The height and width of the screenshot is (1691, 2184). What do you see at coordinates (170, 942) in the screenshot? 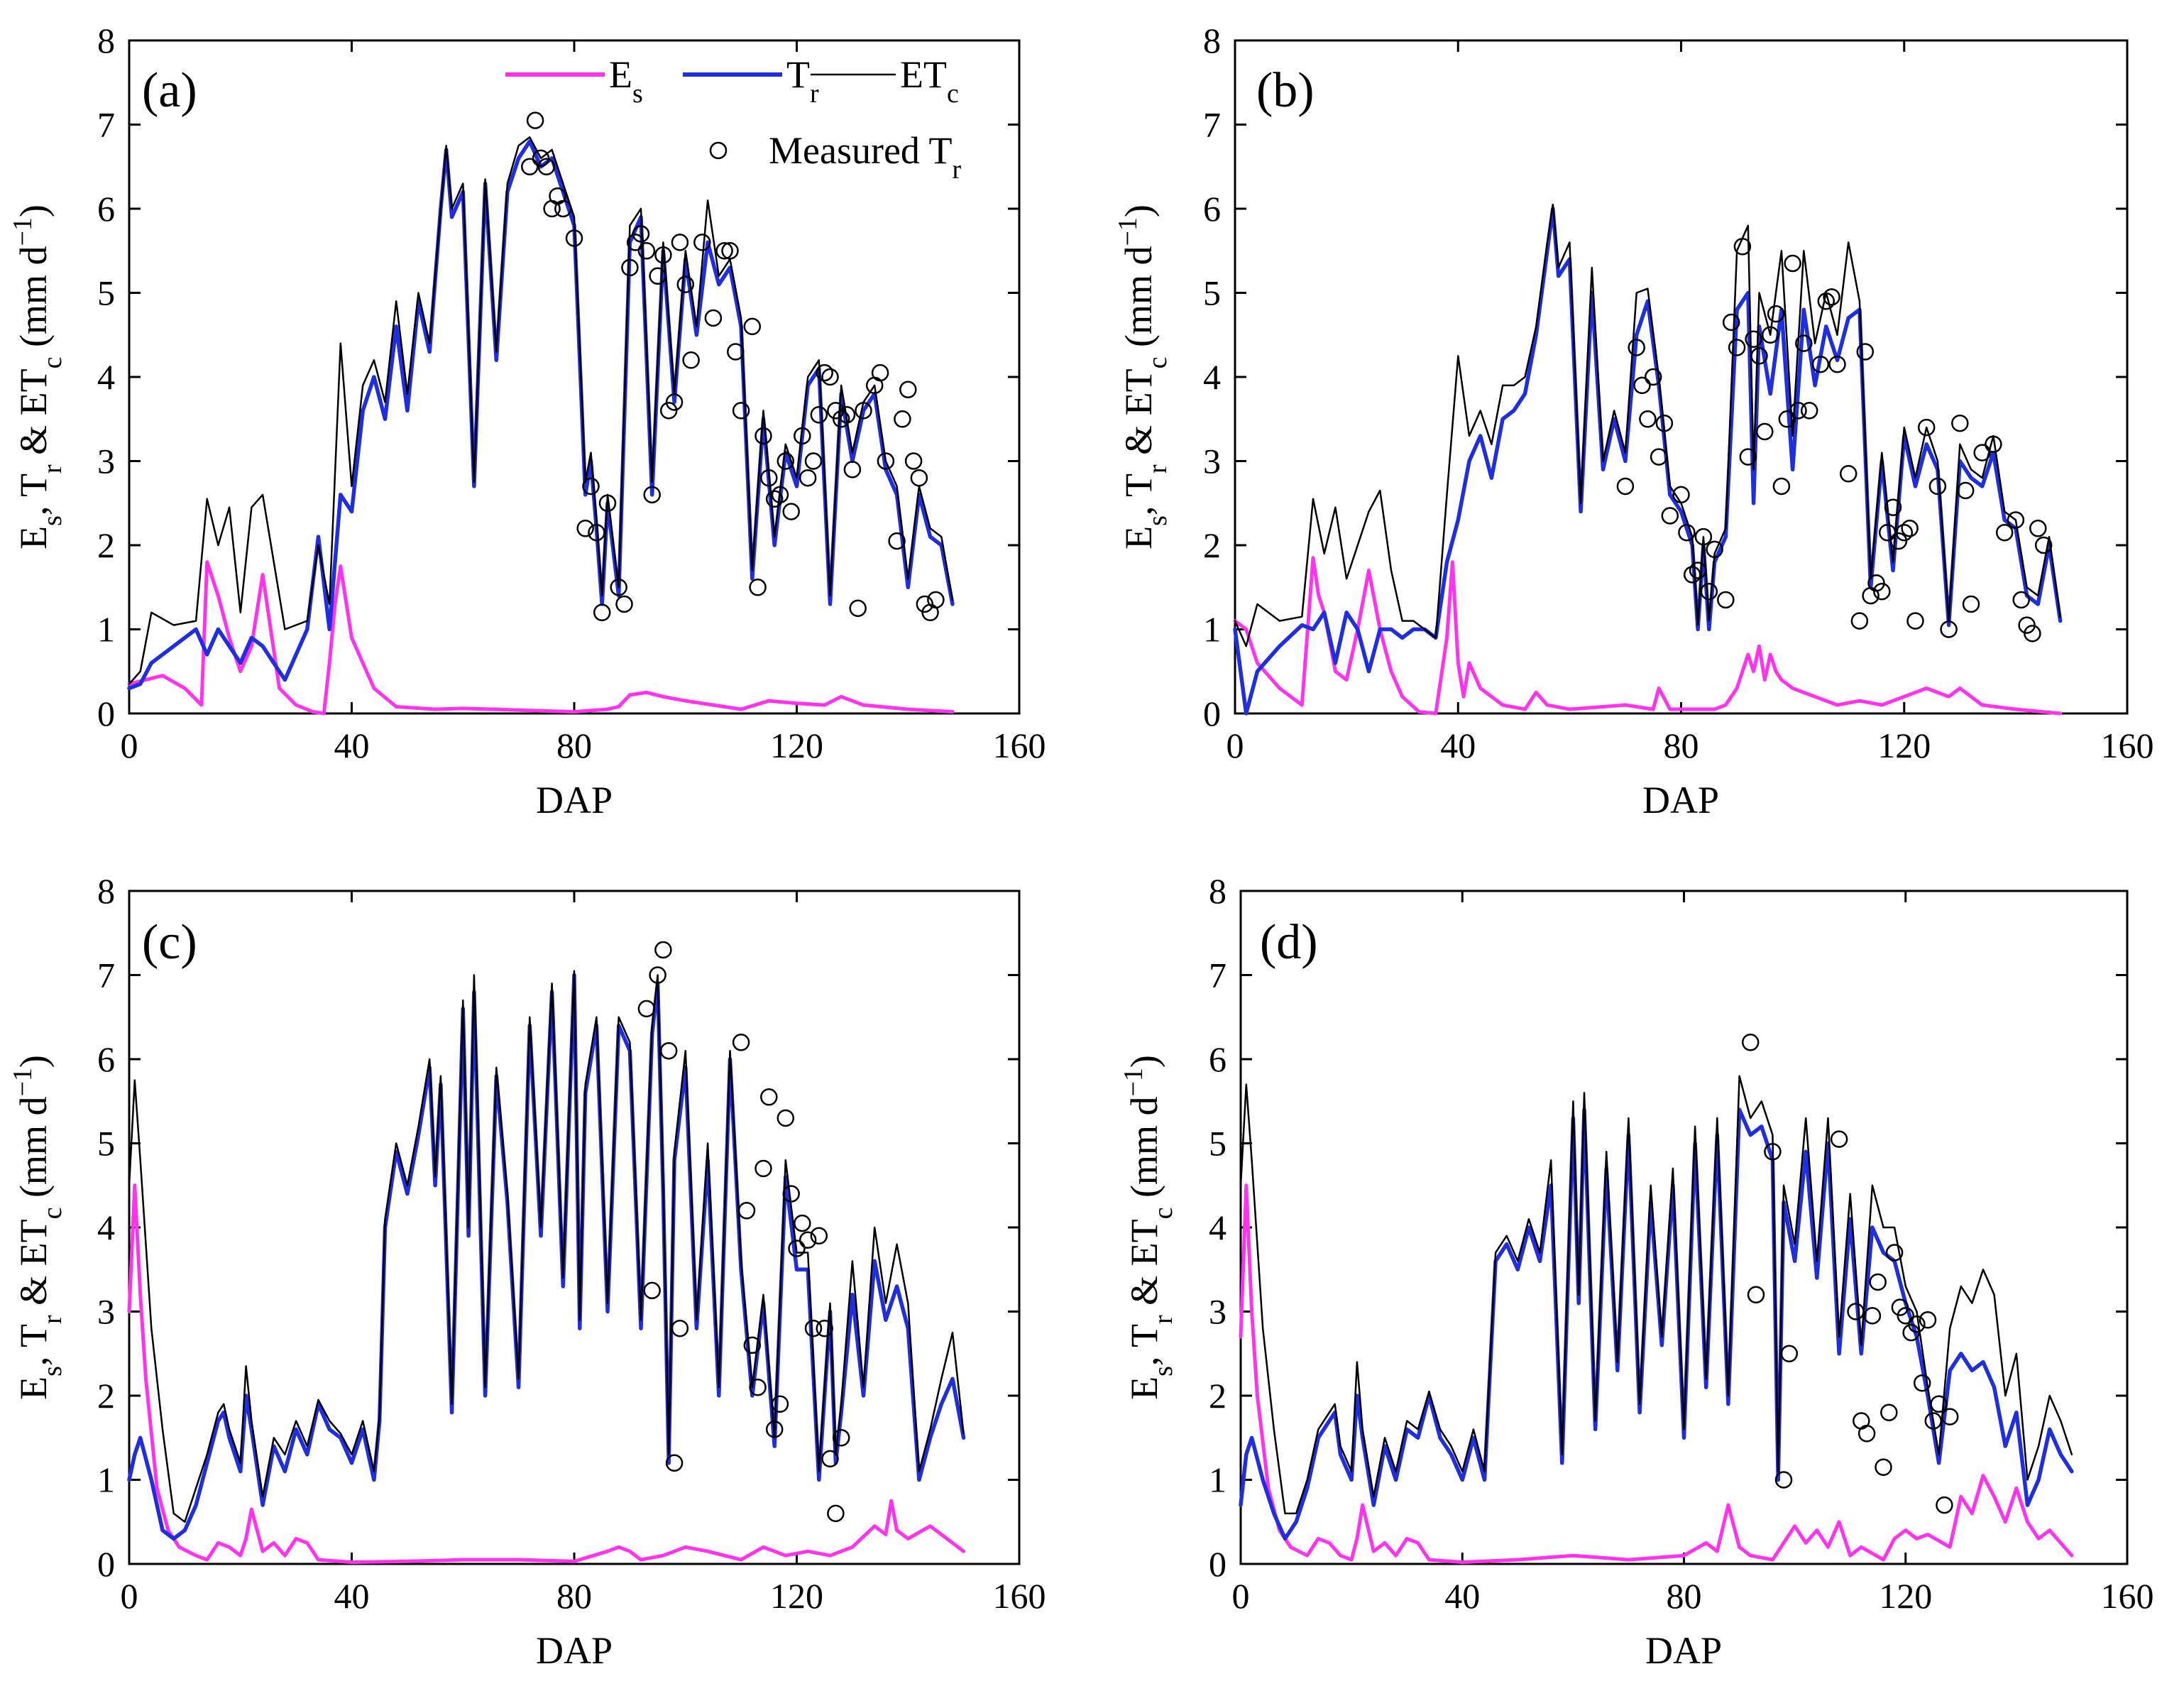
I see `panel-label: (c)` at bounding box center [170, 942].